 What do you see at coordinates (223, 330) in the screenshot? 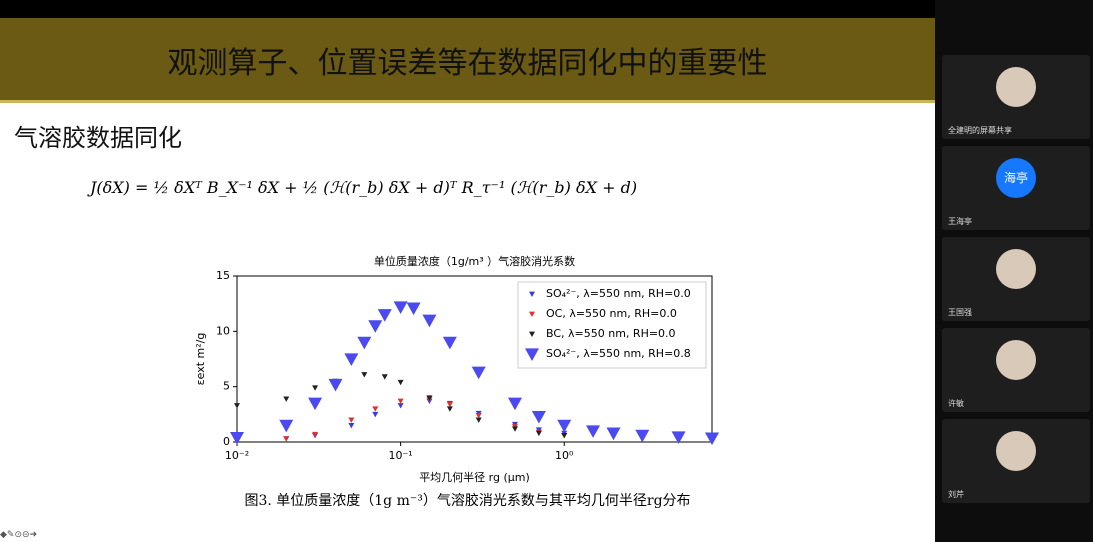
I see `y-tick-label: 10` at bounding box center [223, 330].